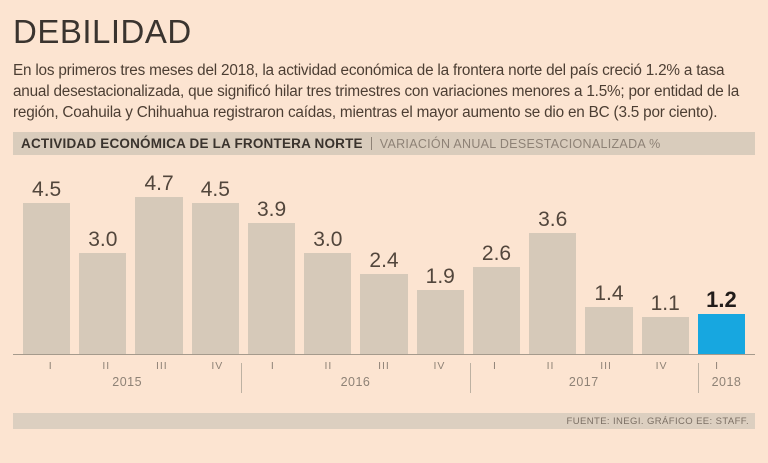 The width and height of the screenshot is (768, 463). I want to click on bar-column: 1.4, so click(609, 318).